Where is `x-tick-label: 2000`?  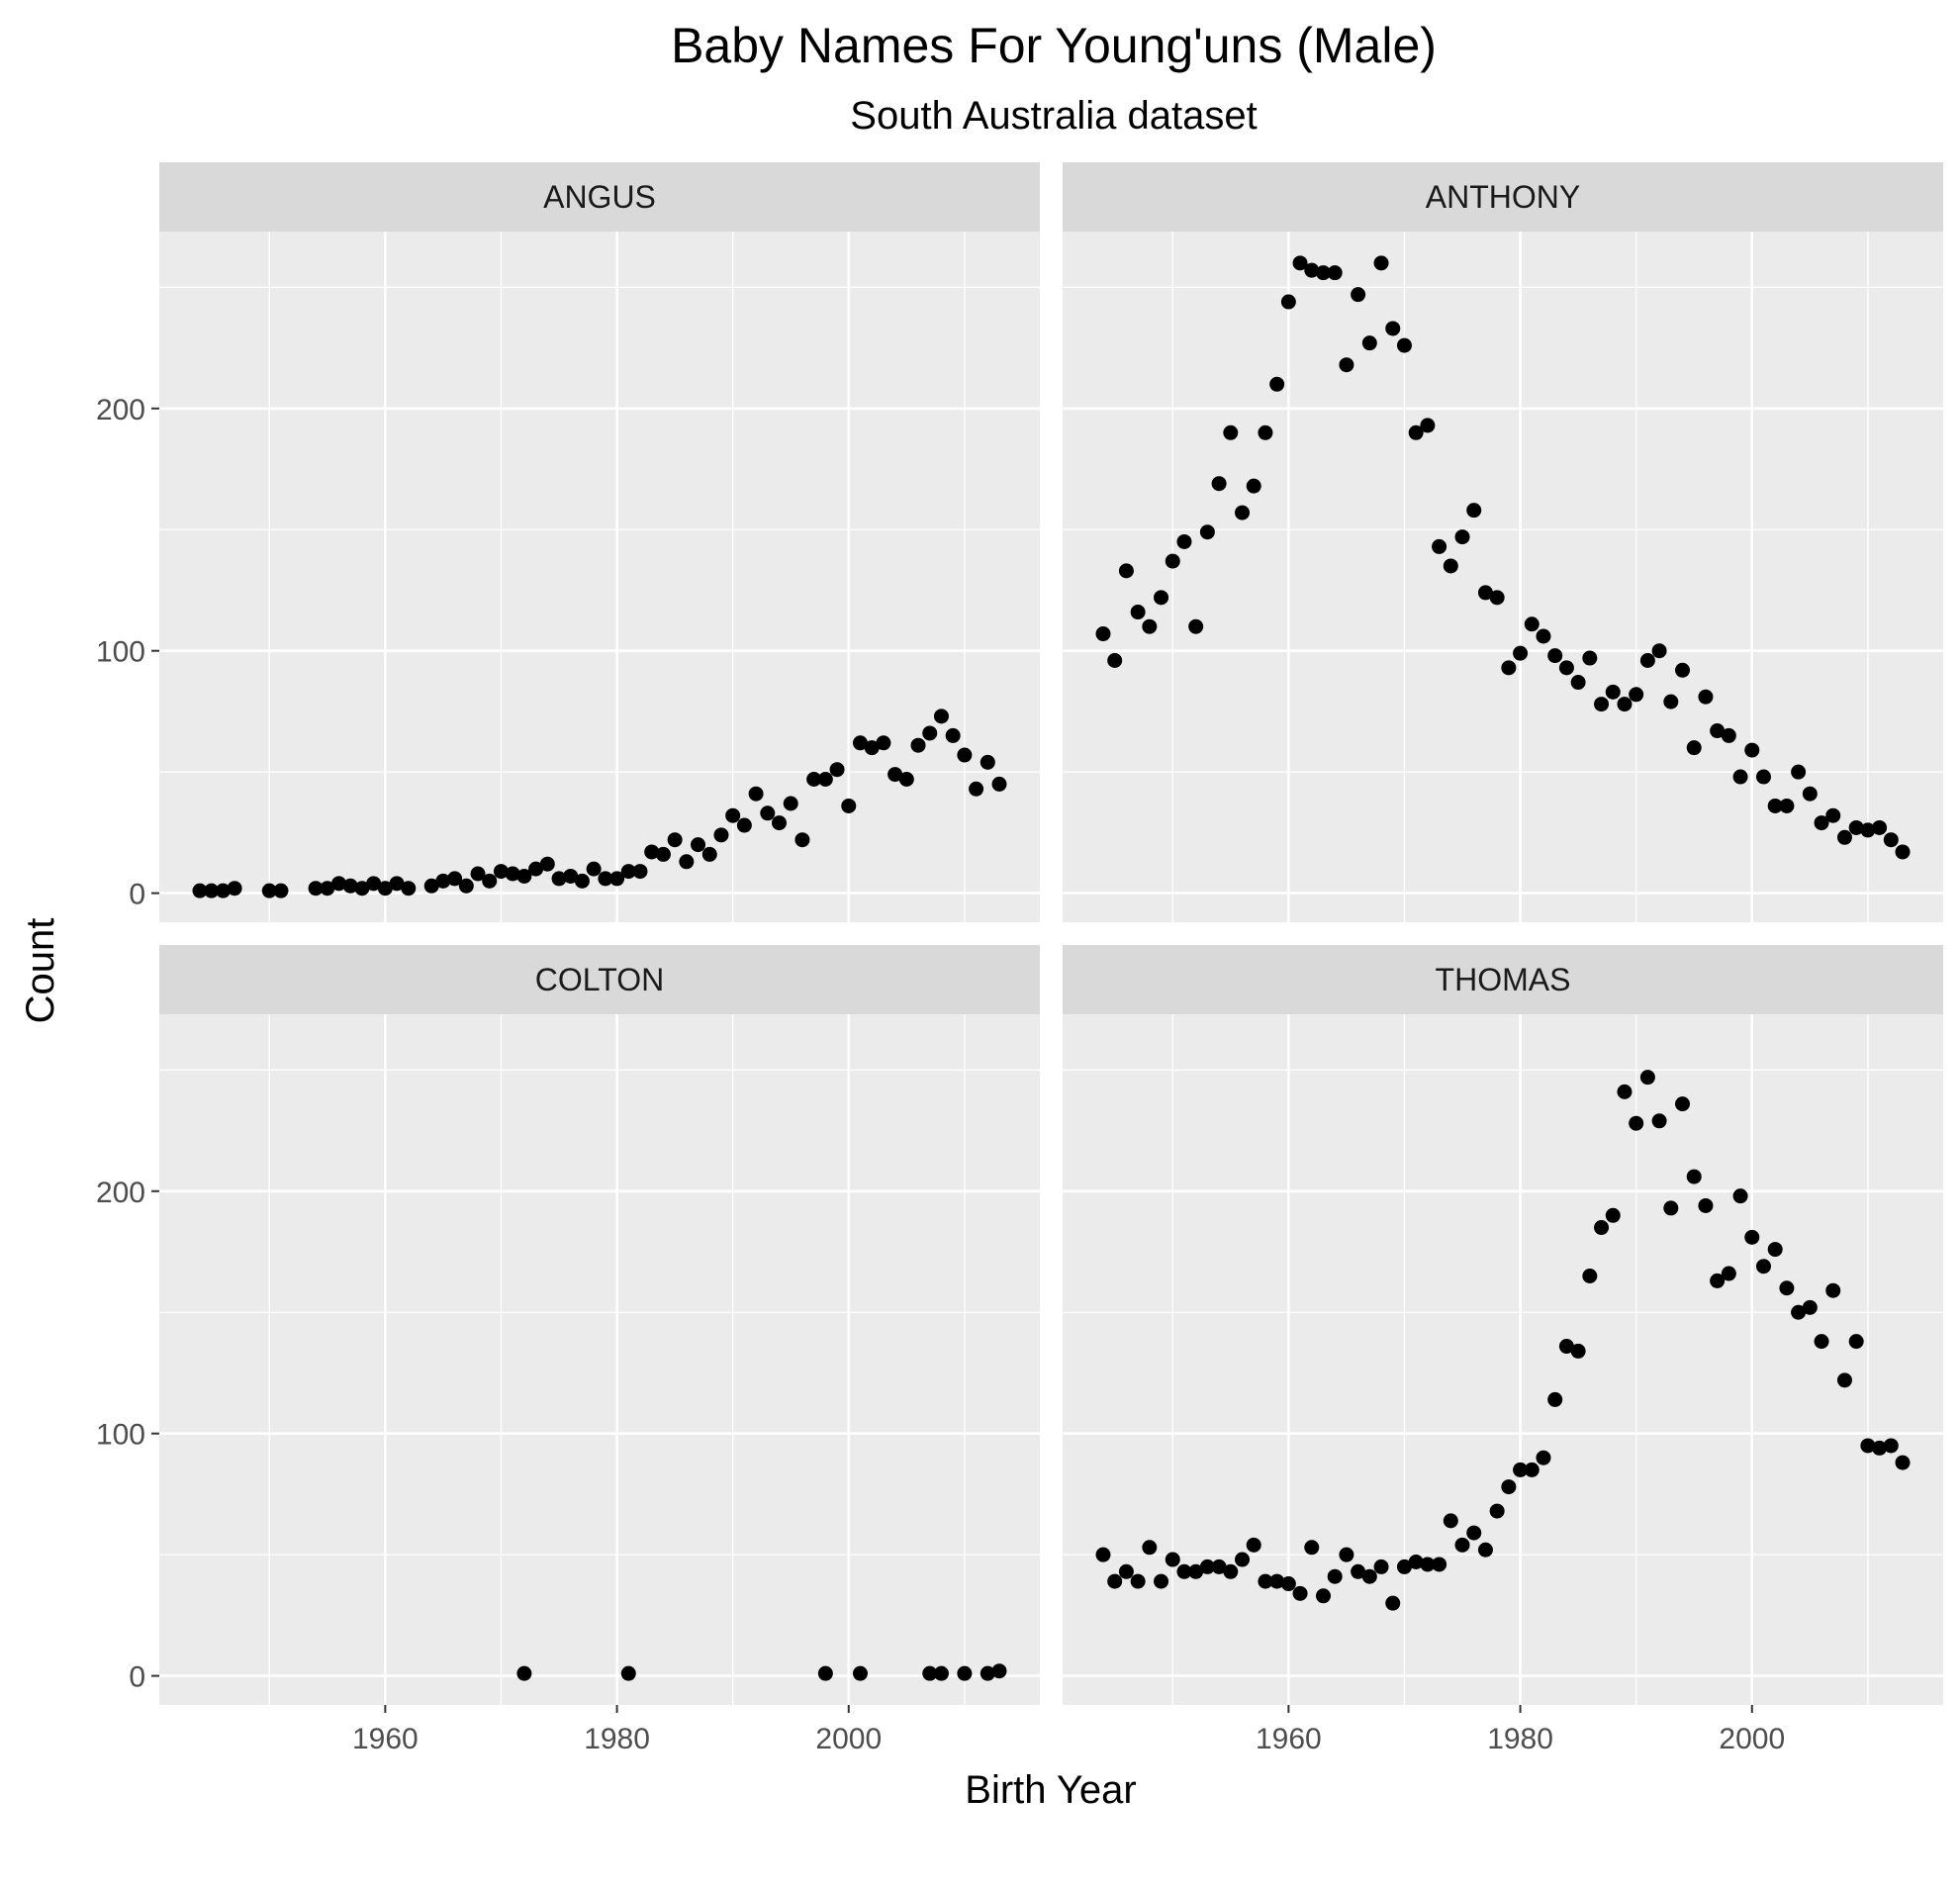 x-tick-label: 2000 is located at coordinates (1752, 1739).